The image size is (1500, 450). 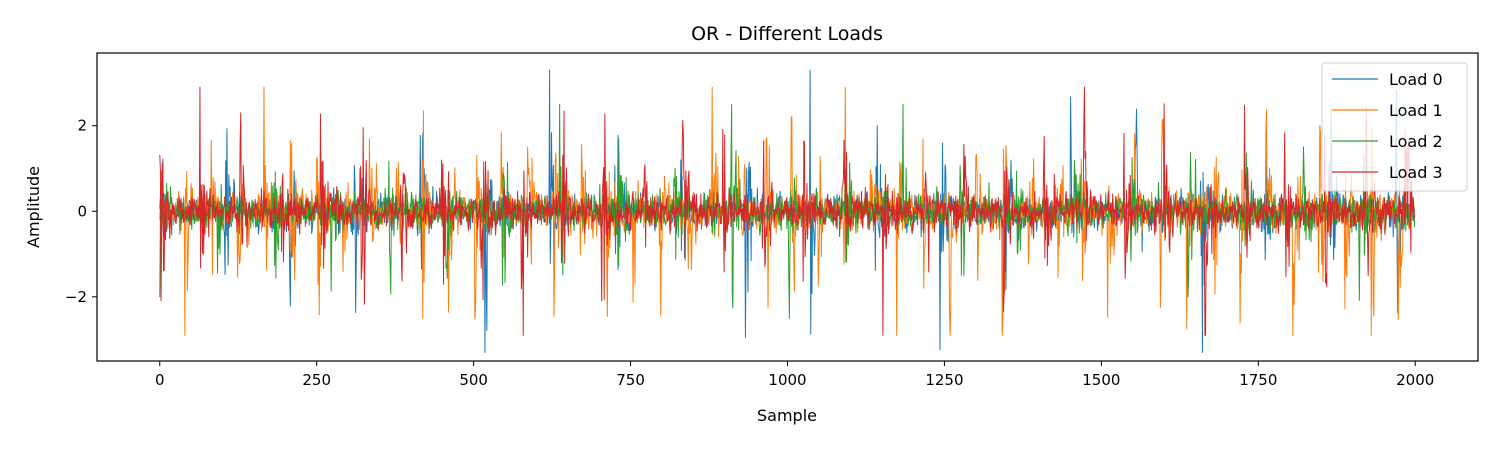 What do you see at coordinates (76, 297) in the screenshot?
I see `y-tick-label: −2` at bounding box center [76, 297].